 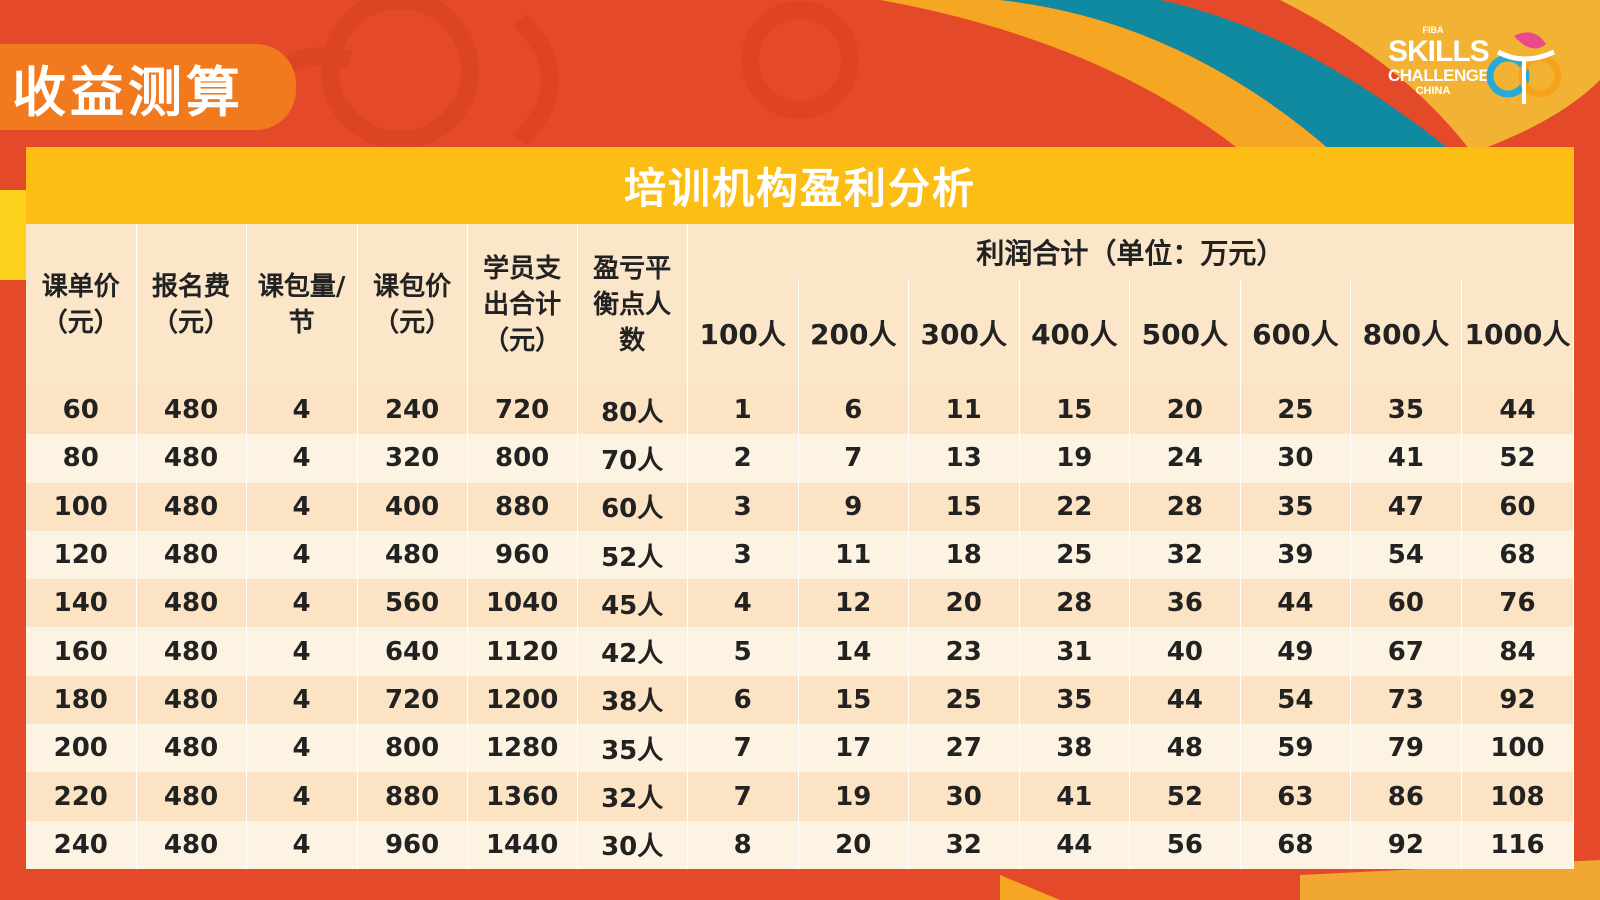 I want to click on table-title: 培训机构盈利分析, so click(x=799, y=188).